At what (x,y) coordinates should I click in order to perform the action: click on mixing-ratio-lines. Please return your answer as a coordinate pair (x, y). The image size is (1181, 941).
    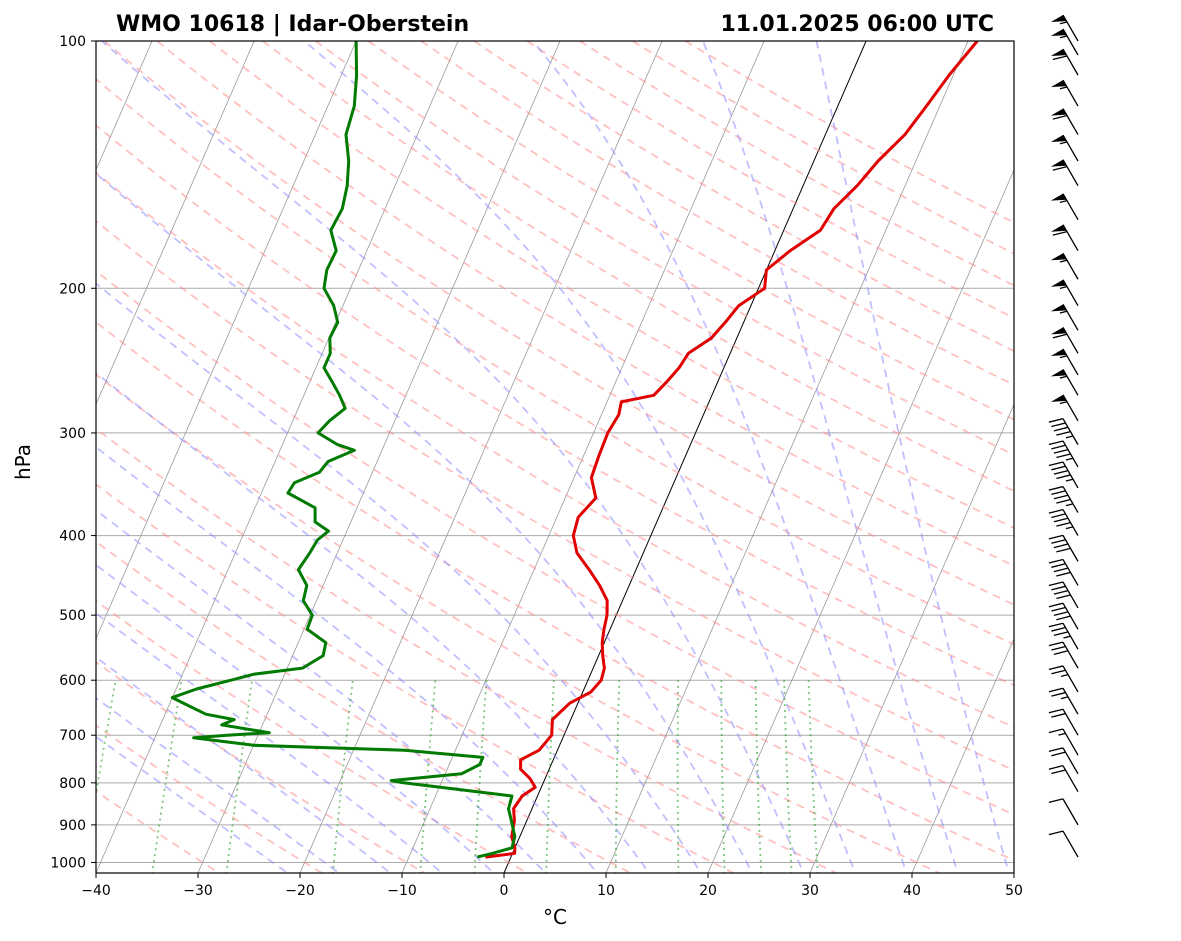
    Looking at the image, I should click on (457, 776).